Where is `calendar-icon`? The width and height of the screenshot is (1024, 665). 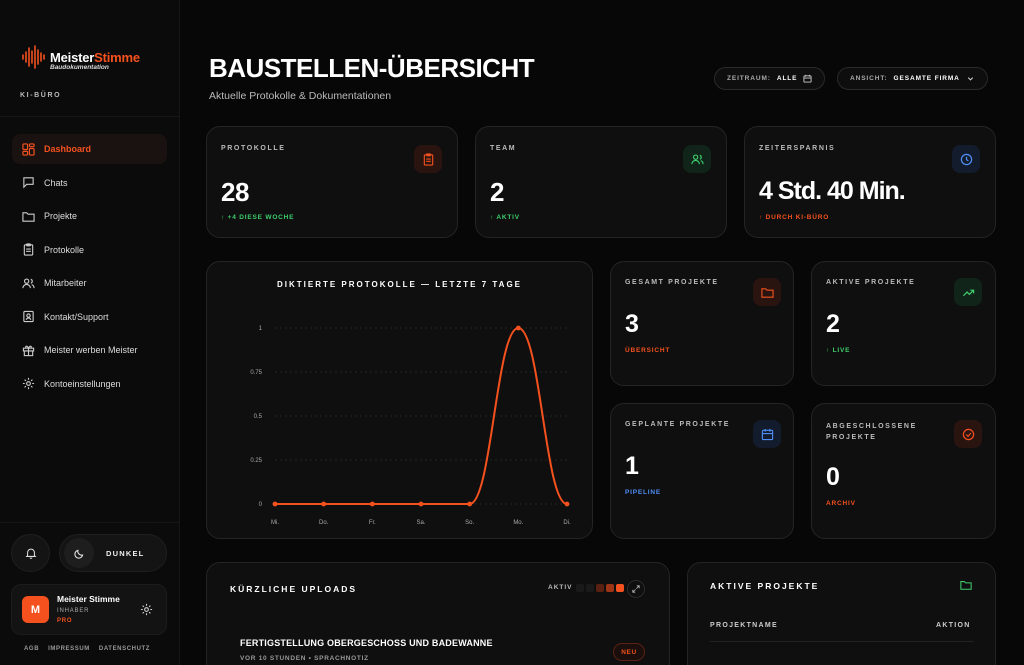
calendar-icon is located at coordinates (767, 434).